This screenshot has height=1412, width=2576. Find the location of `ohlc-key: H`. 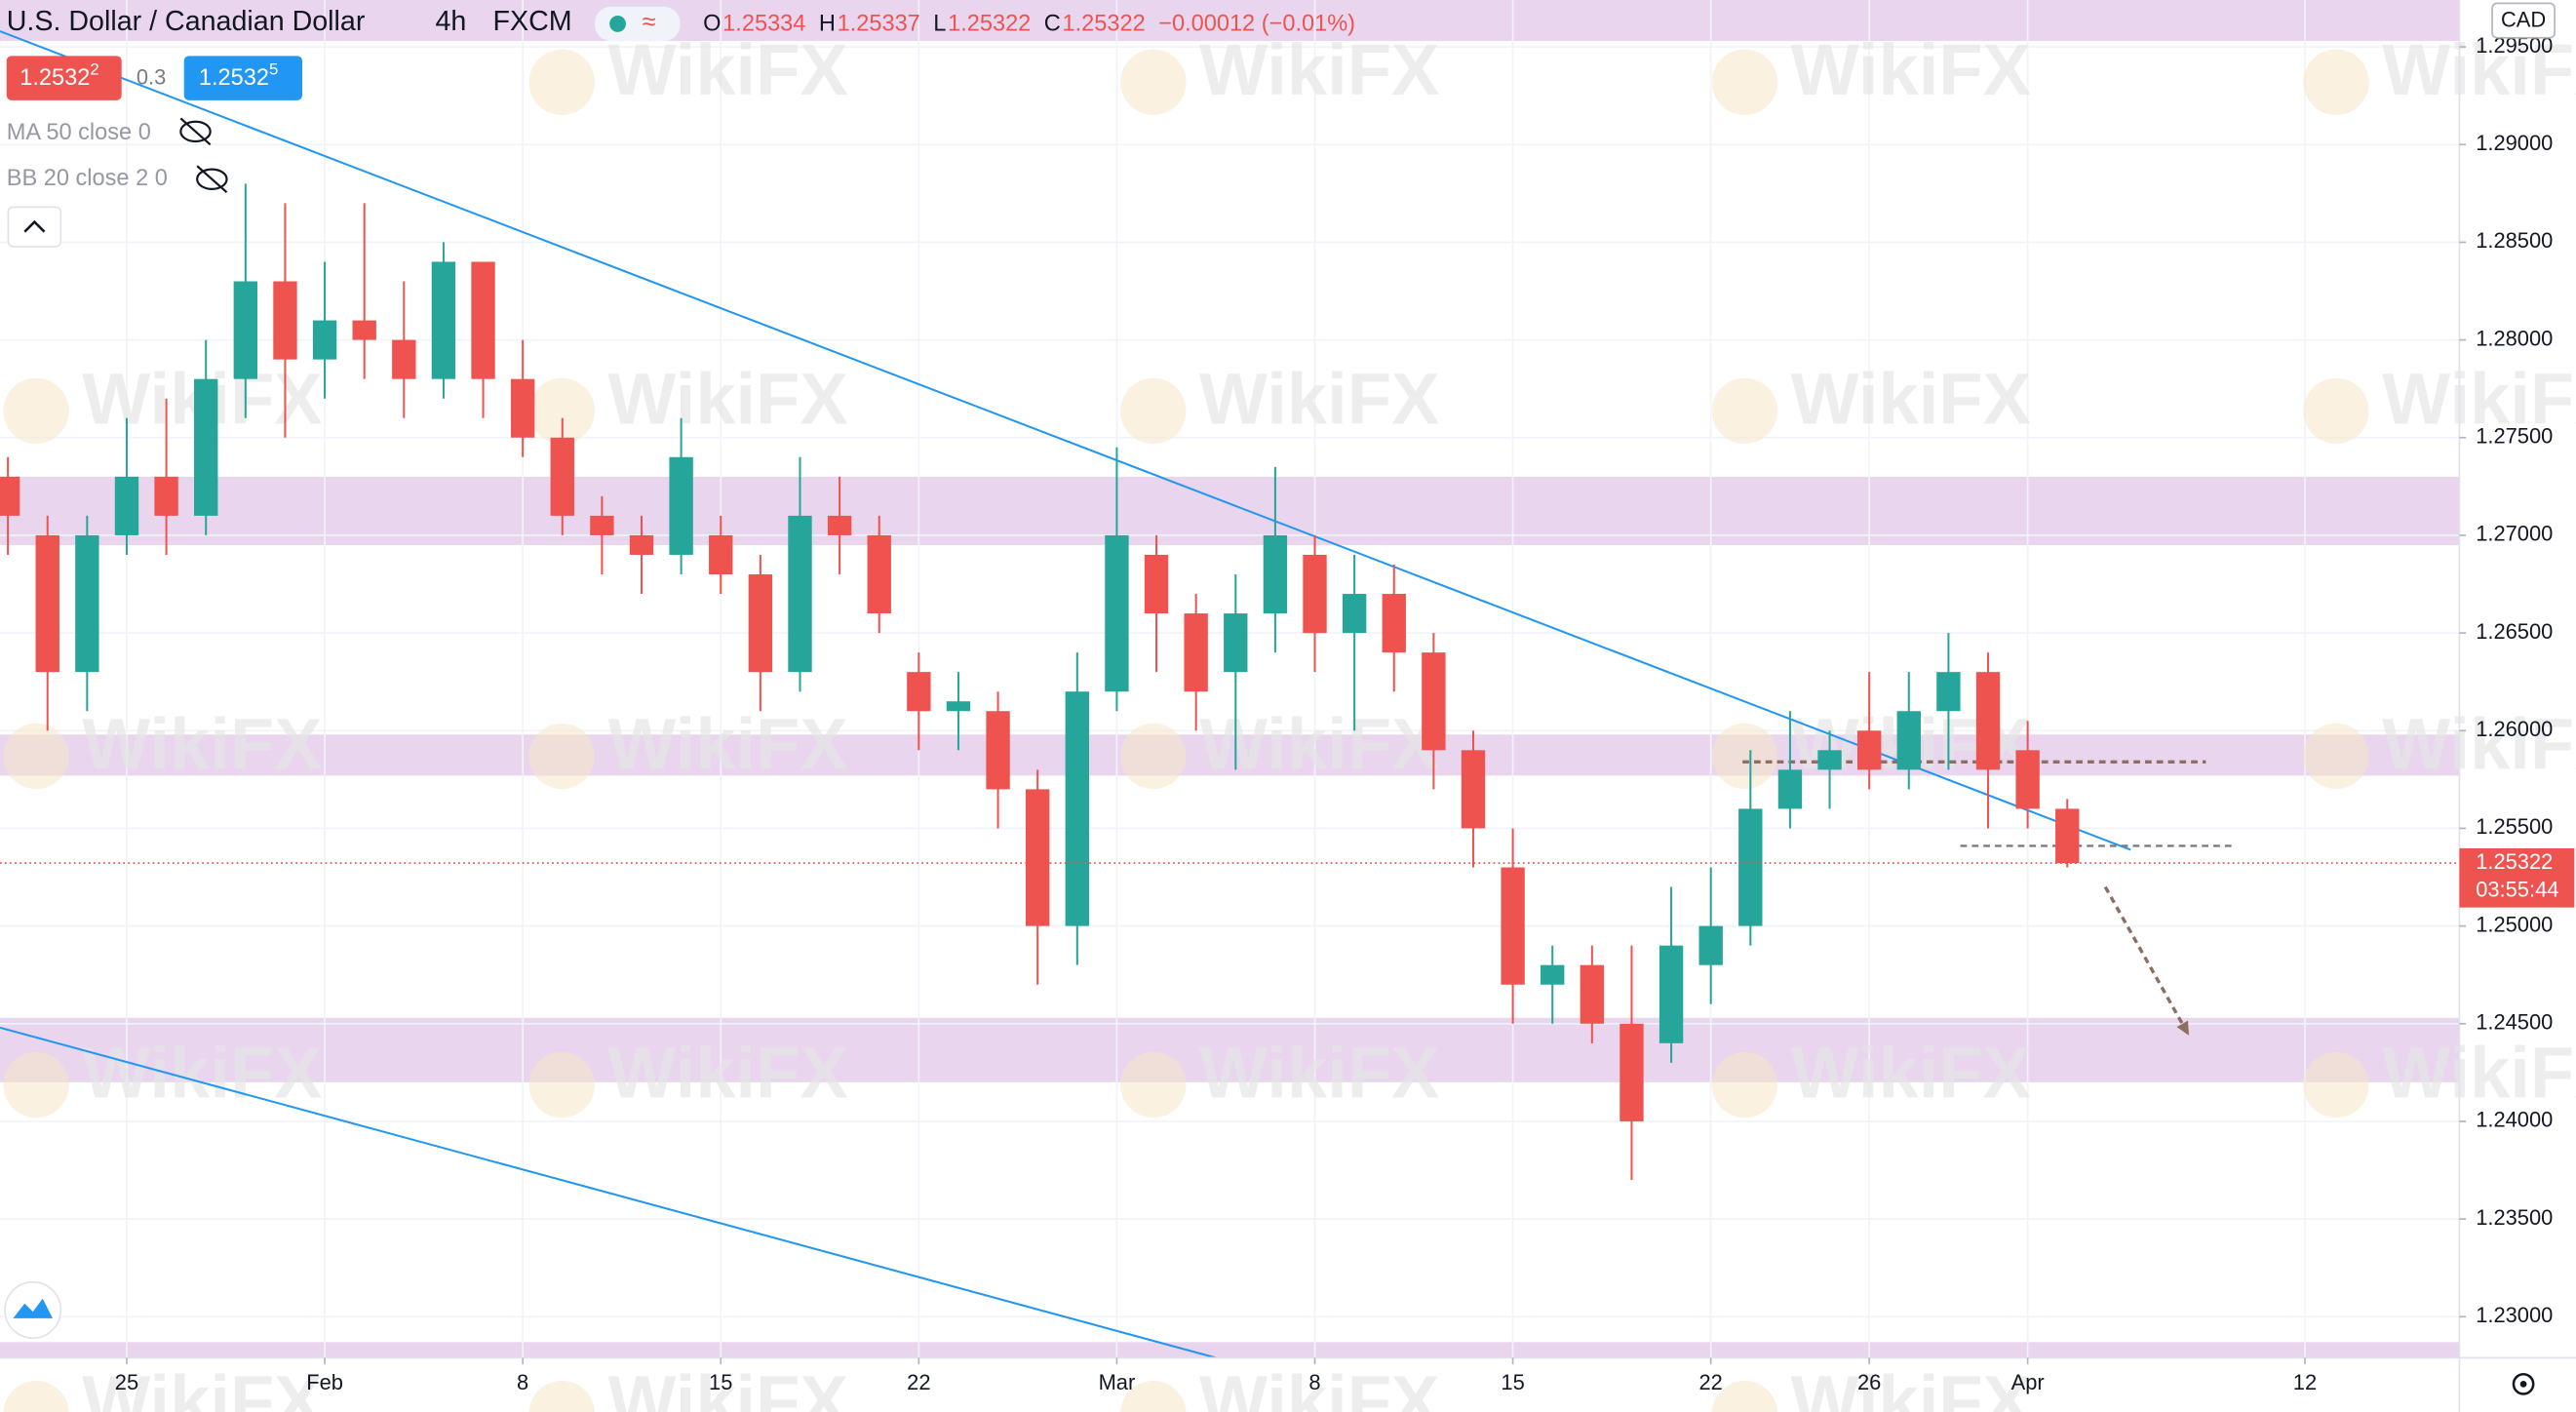

ohlc-key: H is located at coordinates (827, 23).